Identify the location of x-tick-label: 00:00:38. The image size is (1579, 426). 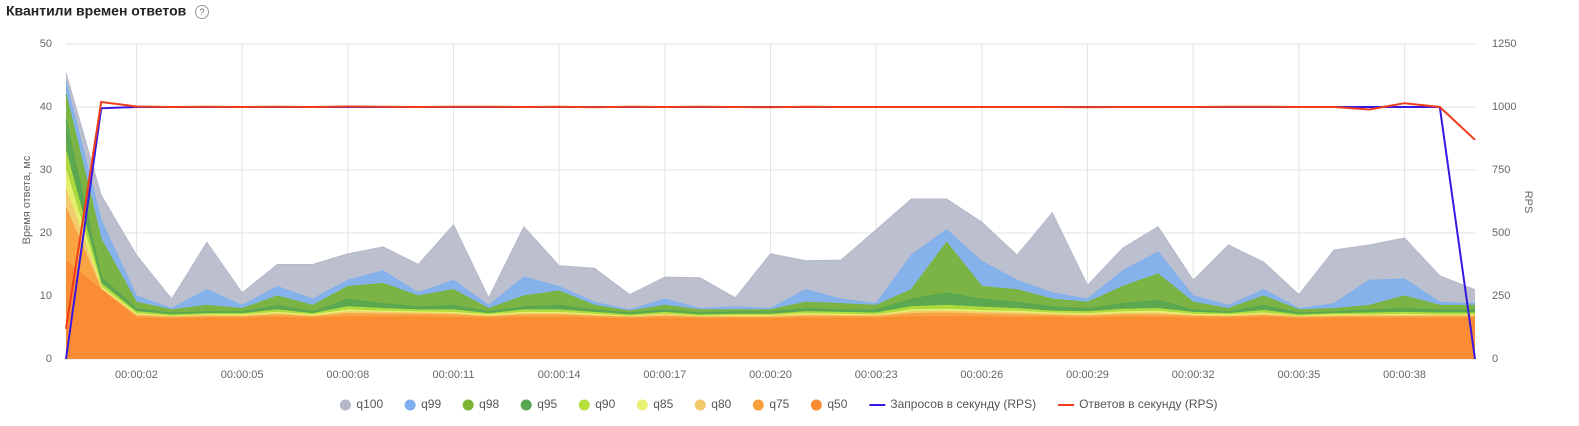
(1404, 375).